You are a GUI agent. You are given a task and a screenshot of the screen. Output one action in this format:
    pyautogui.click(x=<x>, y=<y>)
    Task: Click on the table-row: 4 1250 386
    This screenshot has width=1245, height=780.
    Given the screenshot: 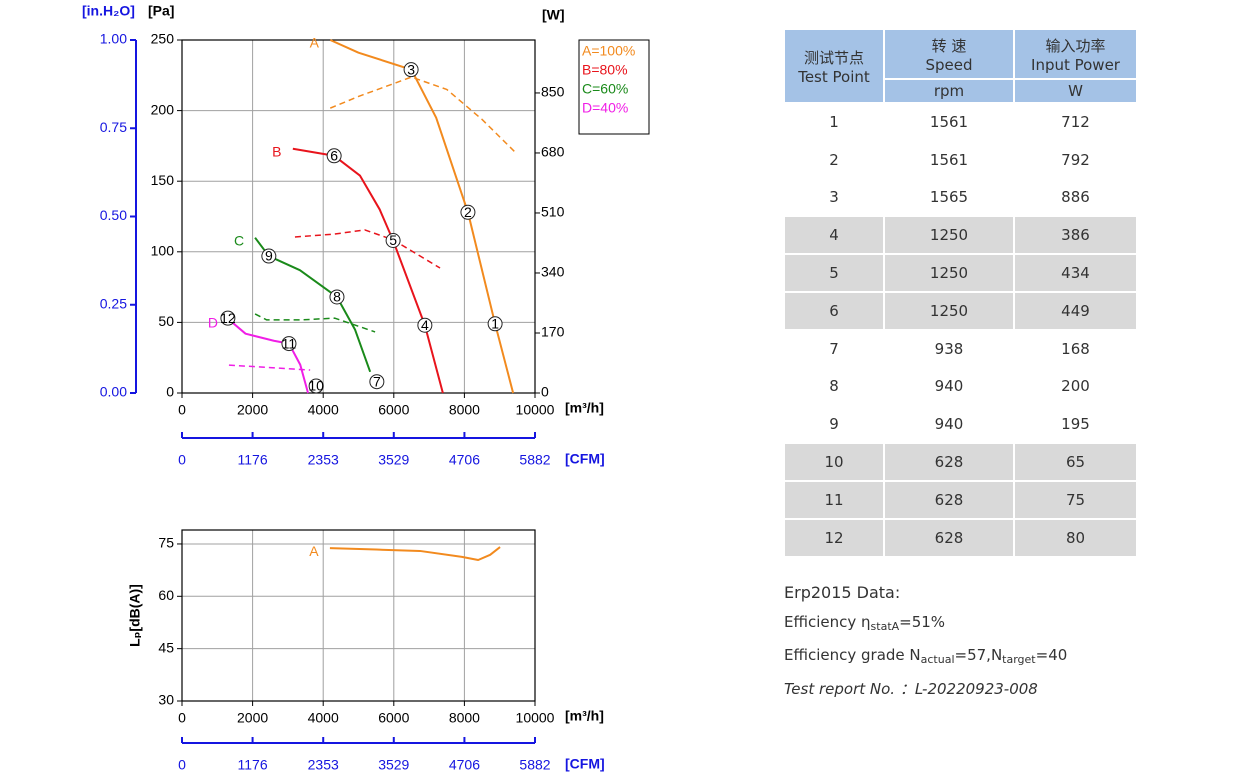 What is the action you would take?
    pyautogui.click(x=960, y=235)
    